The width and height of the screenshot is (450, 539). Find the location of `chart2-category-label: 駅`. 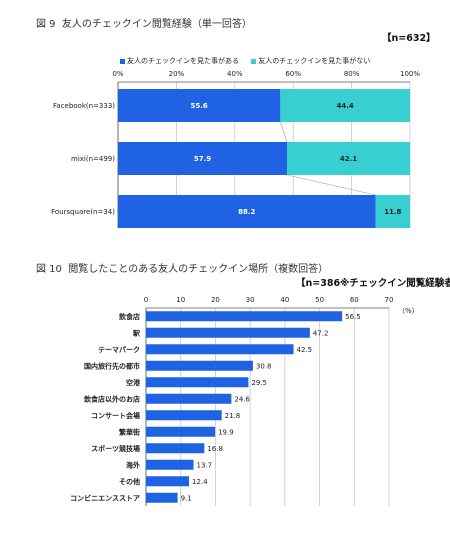

chart2-category-label: 駅 is located at coordinates (137, 332).